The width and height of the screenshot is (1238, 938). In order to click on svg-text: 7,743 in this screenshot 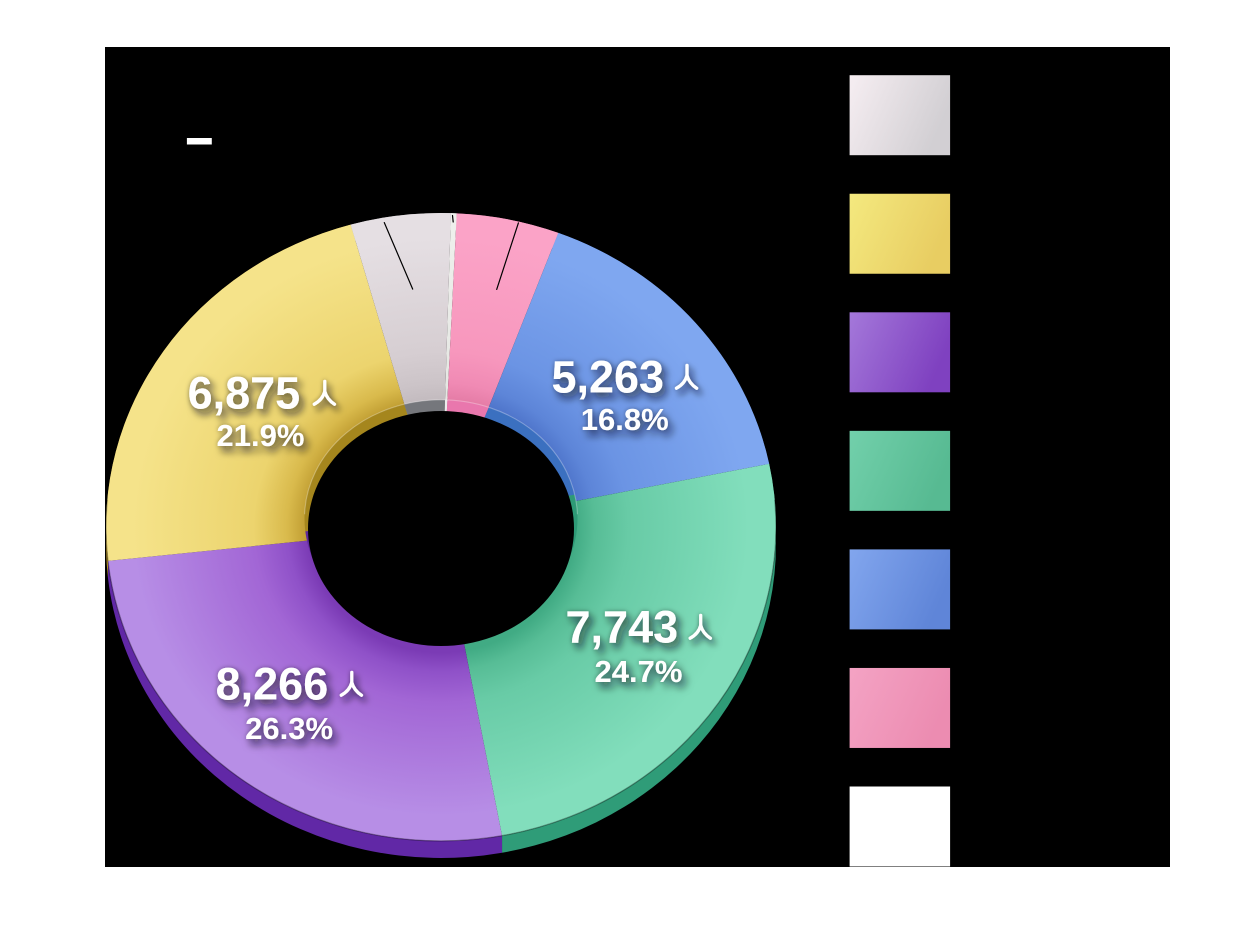, I will do `click(622, 627)`.